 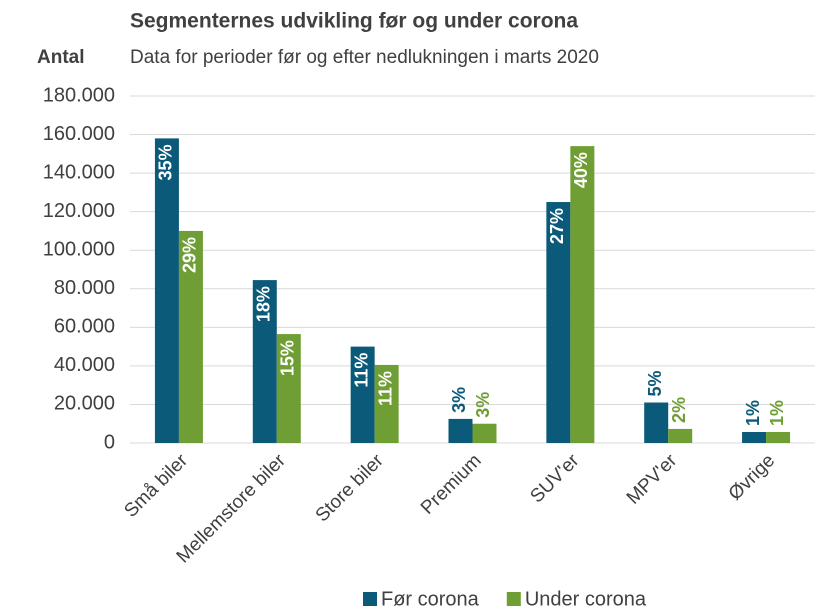 What do you see at coordinates (79, 250) in the screenshot?
I see `y-tick-label: 100.000` at bounding box center [79, 250].